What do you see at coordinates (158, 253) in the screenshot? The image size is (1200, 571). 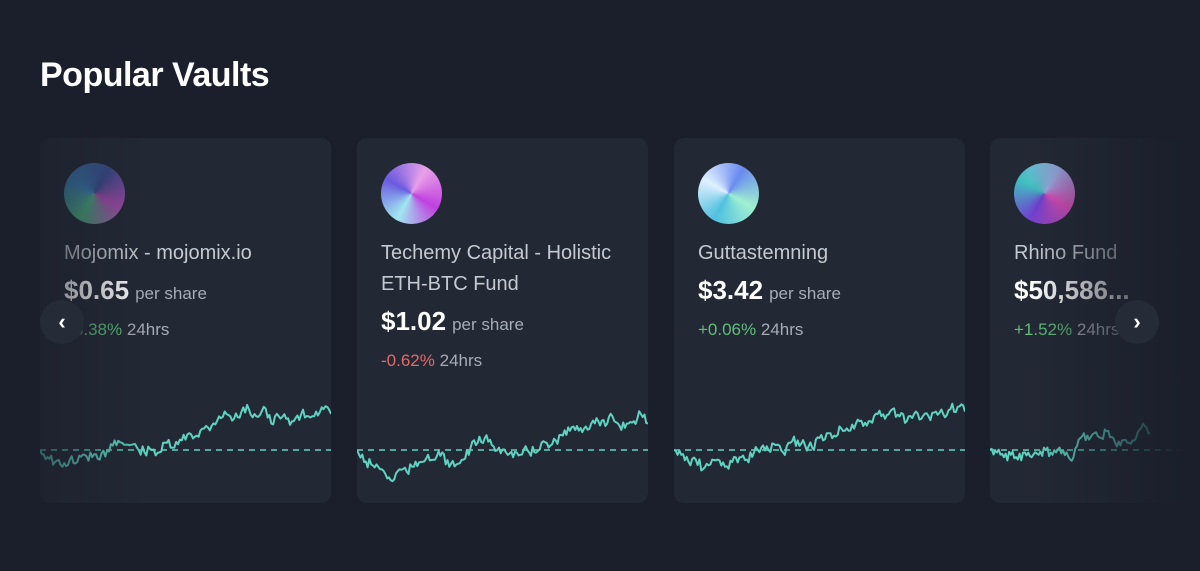 I see `vault-name: Mojomix - mojomix.io` at bounding box center [158, 253].